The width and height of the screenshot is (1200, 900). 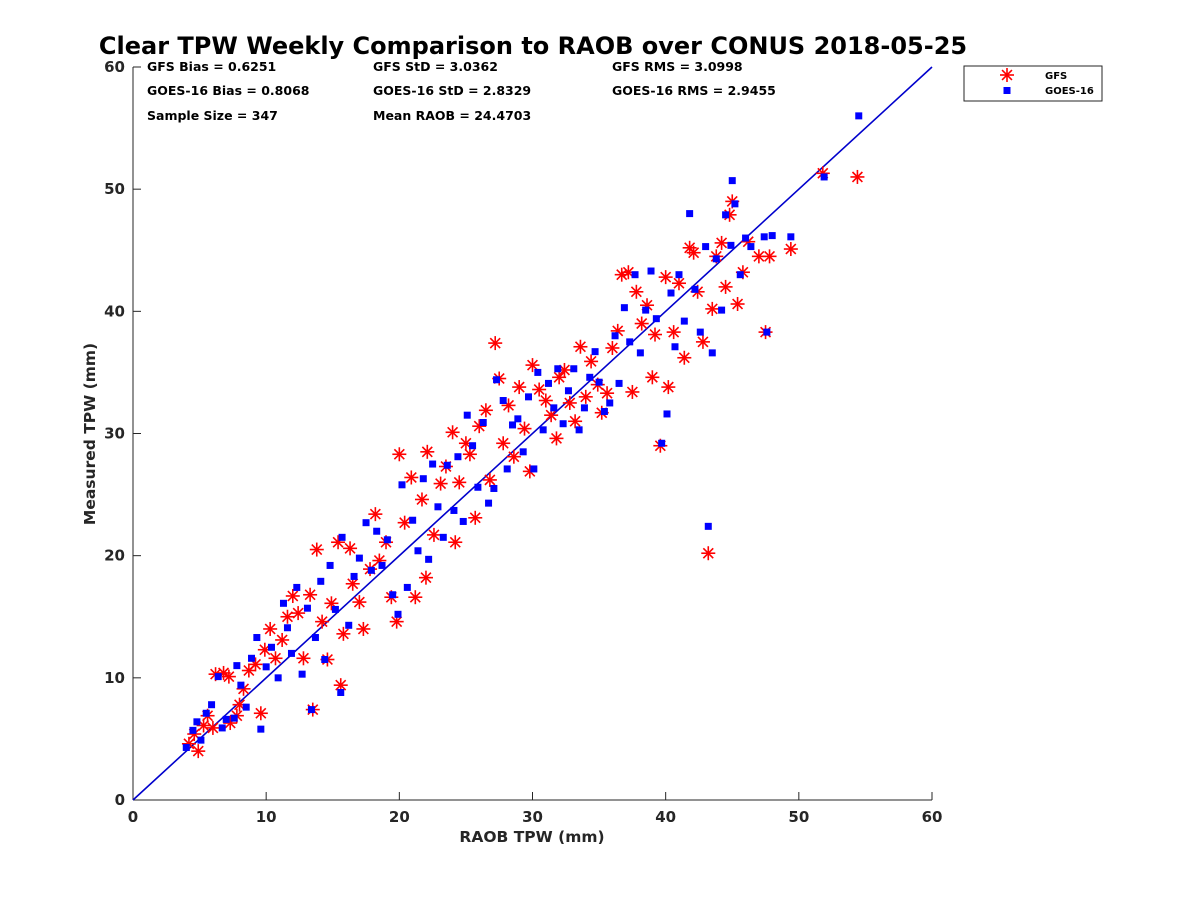 I want to click on x-tick-label: 50, so click(x=798, y=817).